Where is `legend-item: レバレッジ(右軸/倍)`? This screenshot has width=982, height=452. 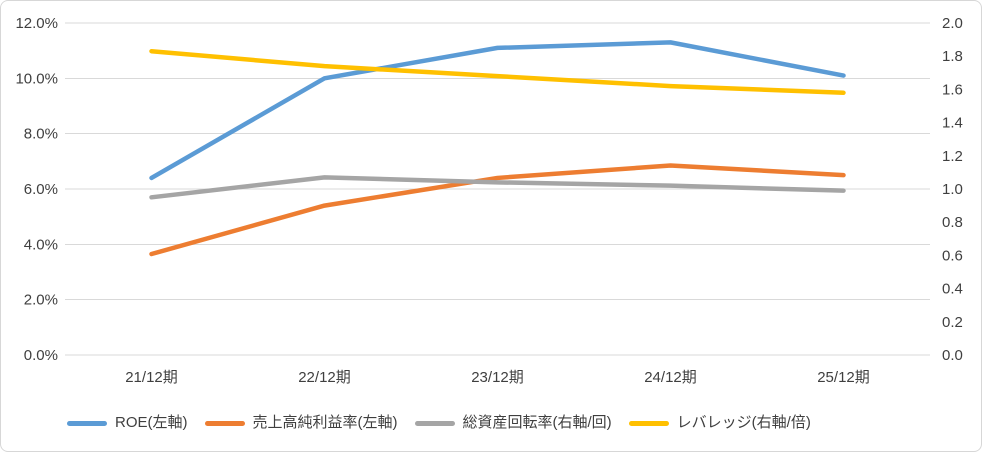 legend-item: レバレッジ(右軸/倍) is located at coordinates (719, 423).